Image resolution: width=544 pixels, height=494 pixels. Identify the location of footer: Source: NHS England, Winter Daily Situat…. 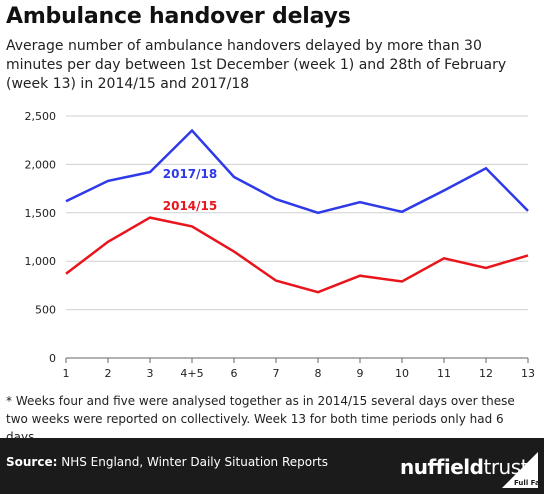
(272, 466).